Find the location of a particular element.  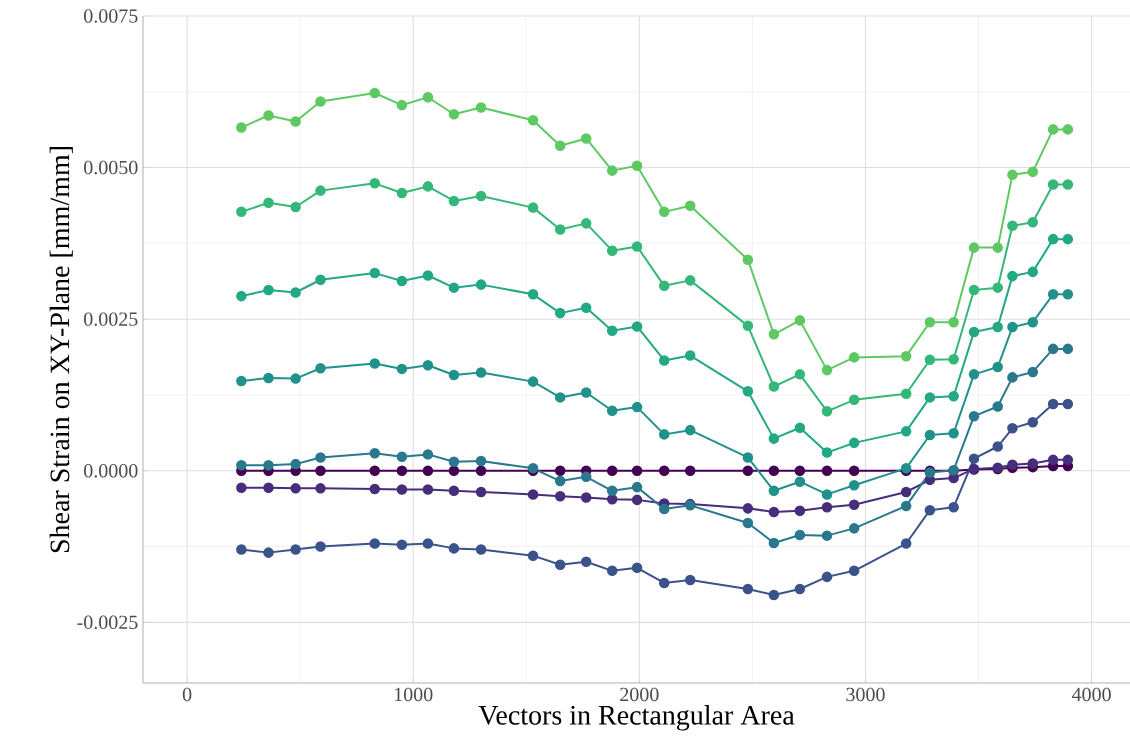

x-axis-title: Vectors in Rectangular Area is located at coordinates (636, 718).